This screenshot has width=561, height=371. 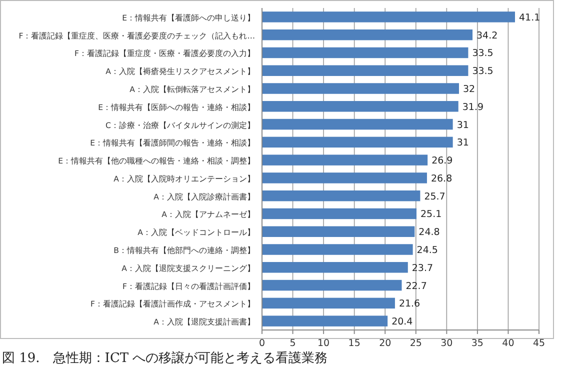 What do you see at coordinates (354, 343) in the screenshot?
I see `x-tick-label: 15` at bounding box center [354, 343].